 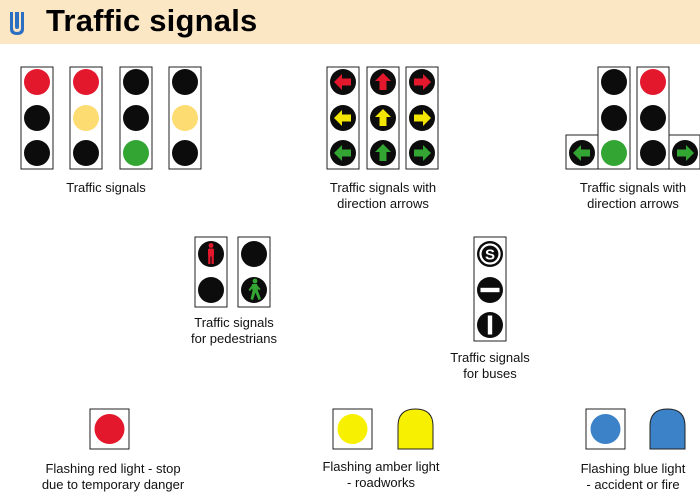 What do you see at coordinates (254, 272) in the screenshot?
I see `pedestrian-signal-green` at bounding box center [254, 272].